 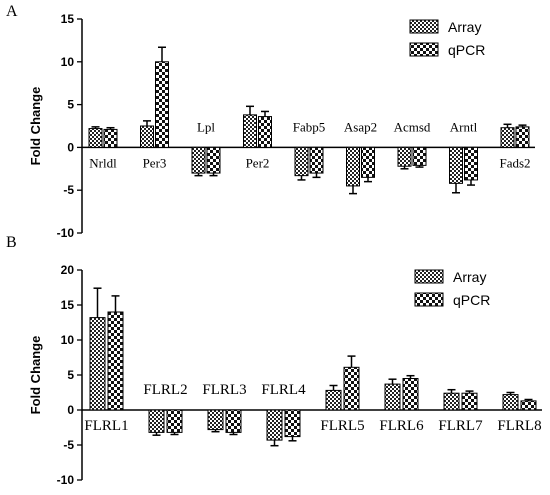 What do you see at coordinates (258, 162) in the screenshot?
I see `category-label: Per2` at bounding box center [258, 162].